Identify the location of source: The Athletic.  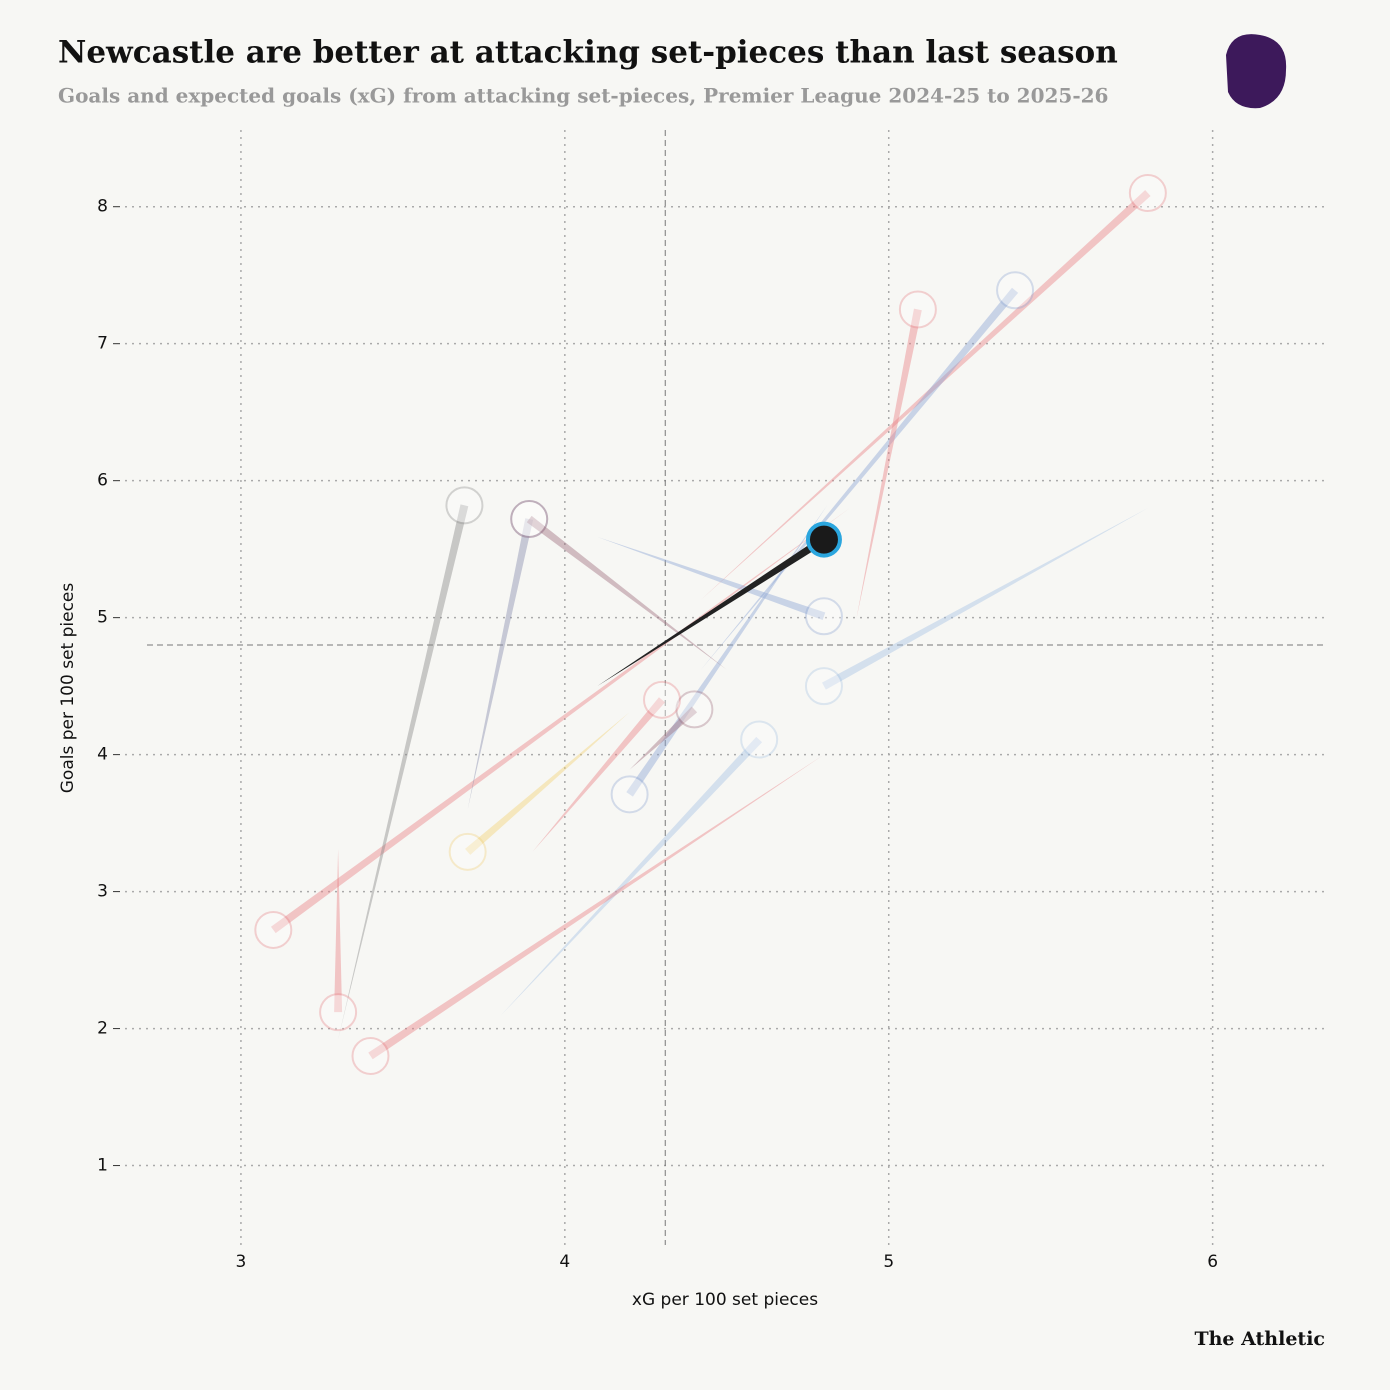
(1259, 1339).